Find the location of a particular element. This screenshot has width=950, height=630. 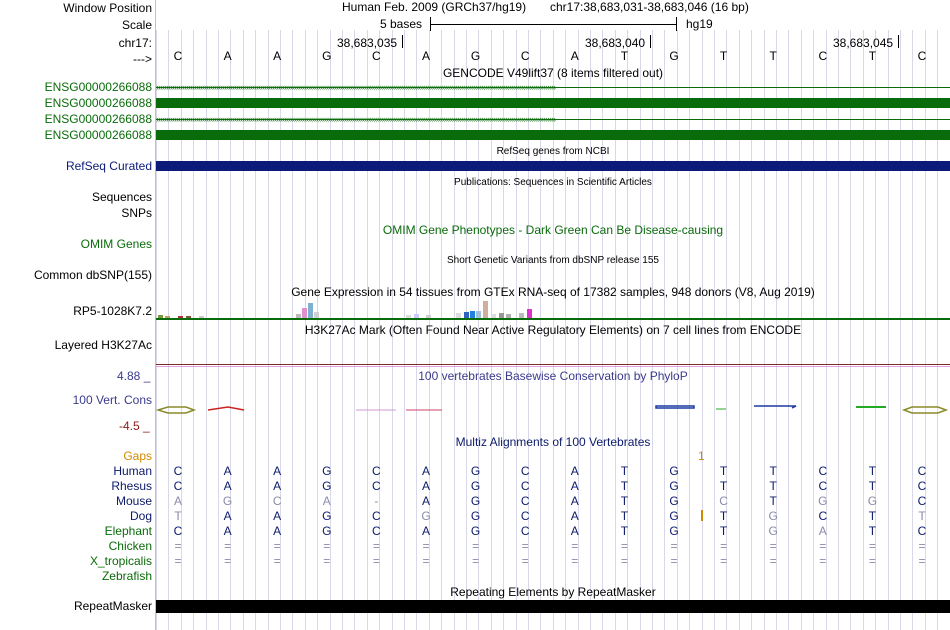

repeat-label: RepeatMasker is located at coordinates (112, 606).